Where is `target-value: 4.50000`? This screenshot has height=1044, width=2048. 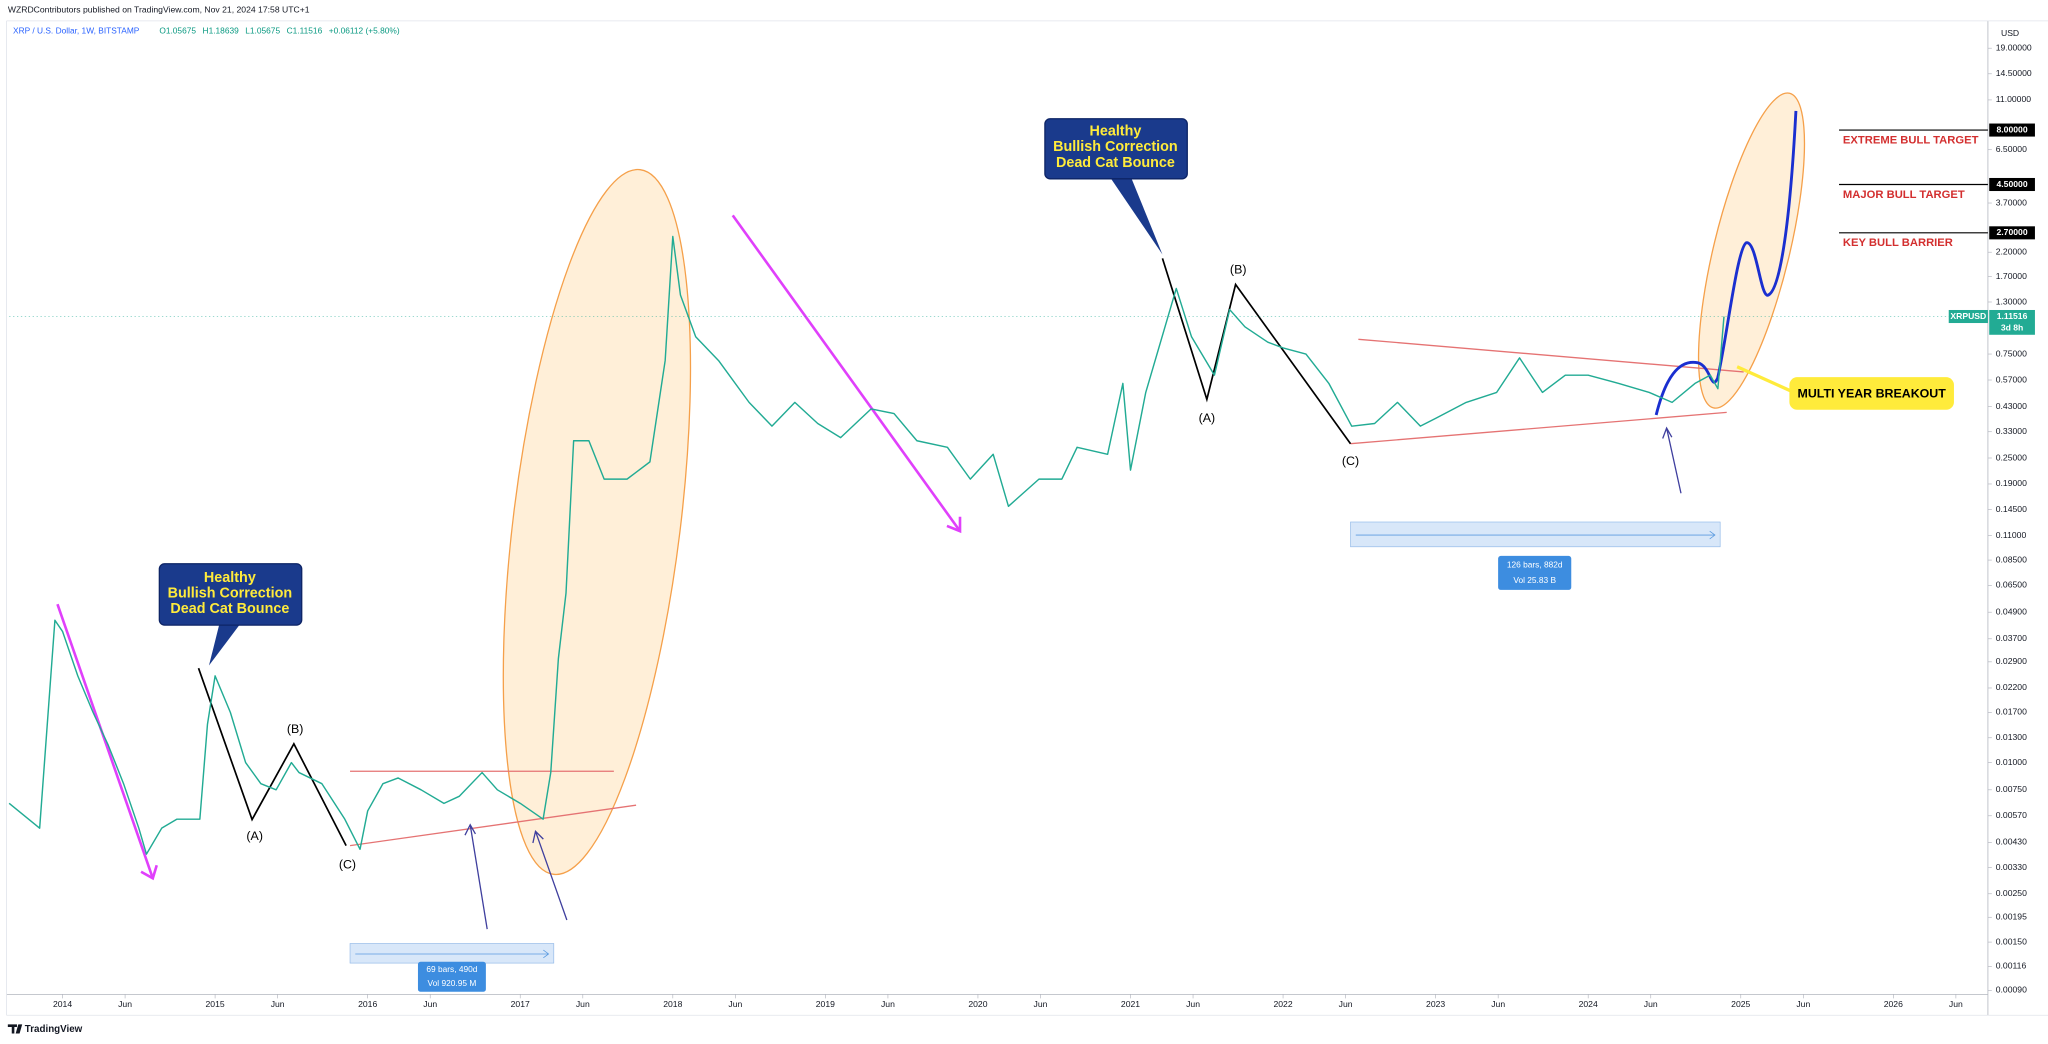
target-value: 4.50000 is located at coordinates (2012, 184).